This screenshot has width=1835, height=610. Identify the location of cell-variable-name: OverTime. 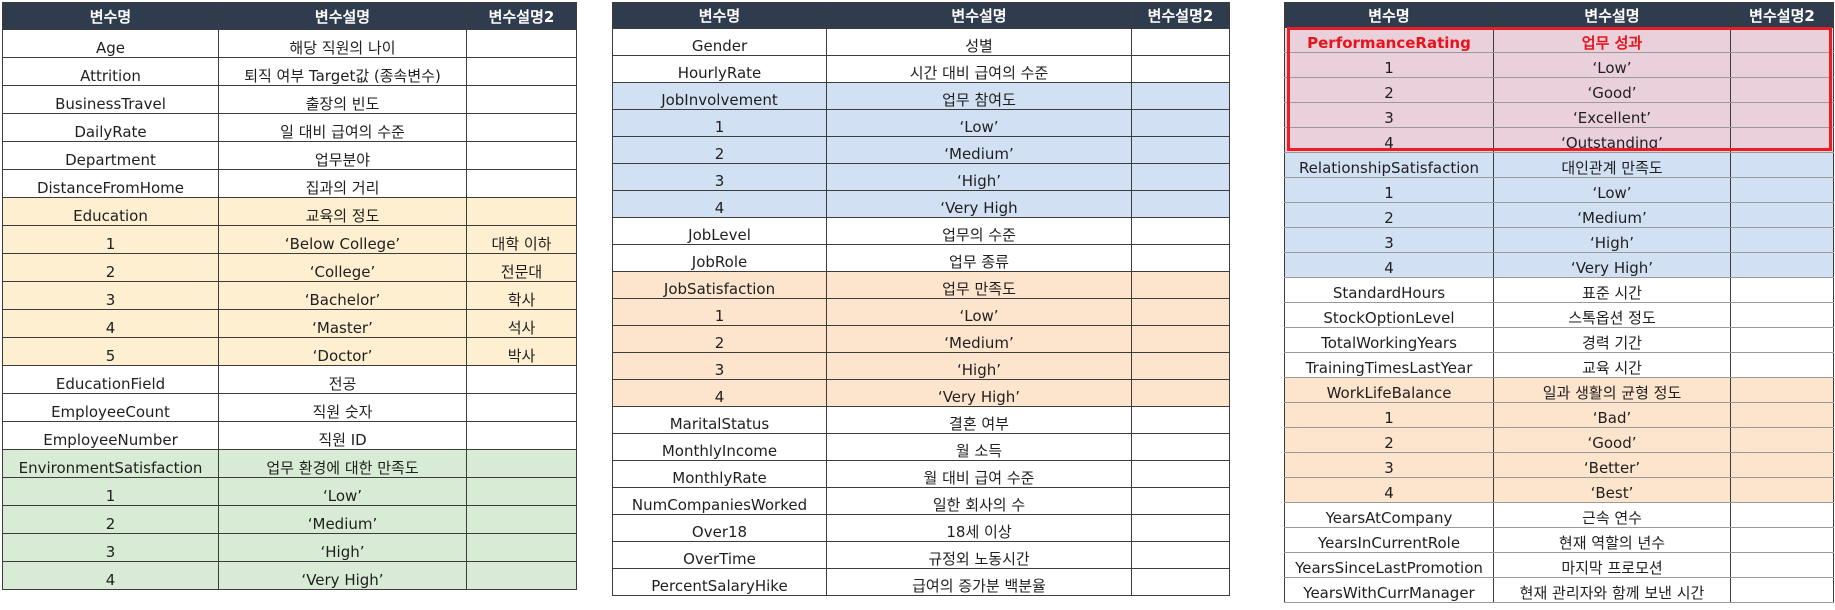
(719, 555).